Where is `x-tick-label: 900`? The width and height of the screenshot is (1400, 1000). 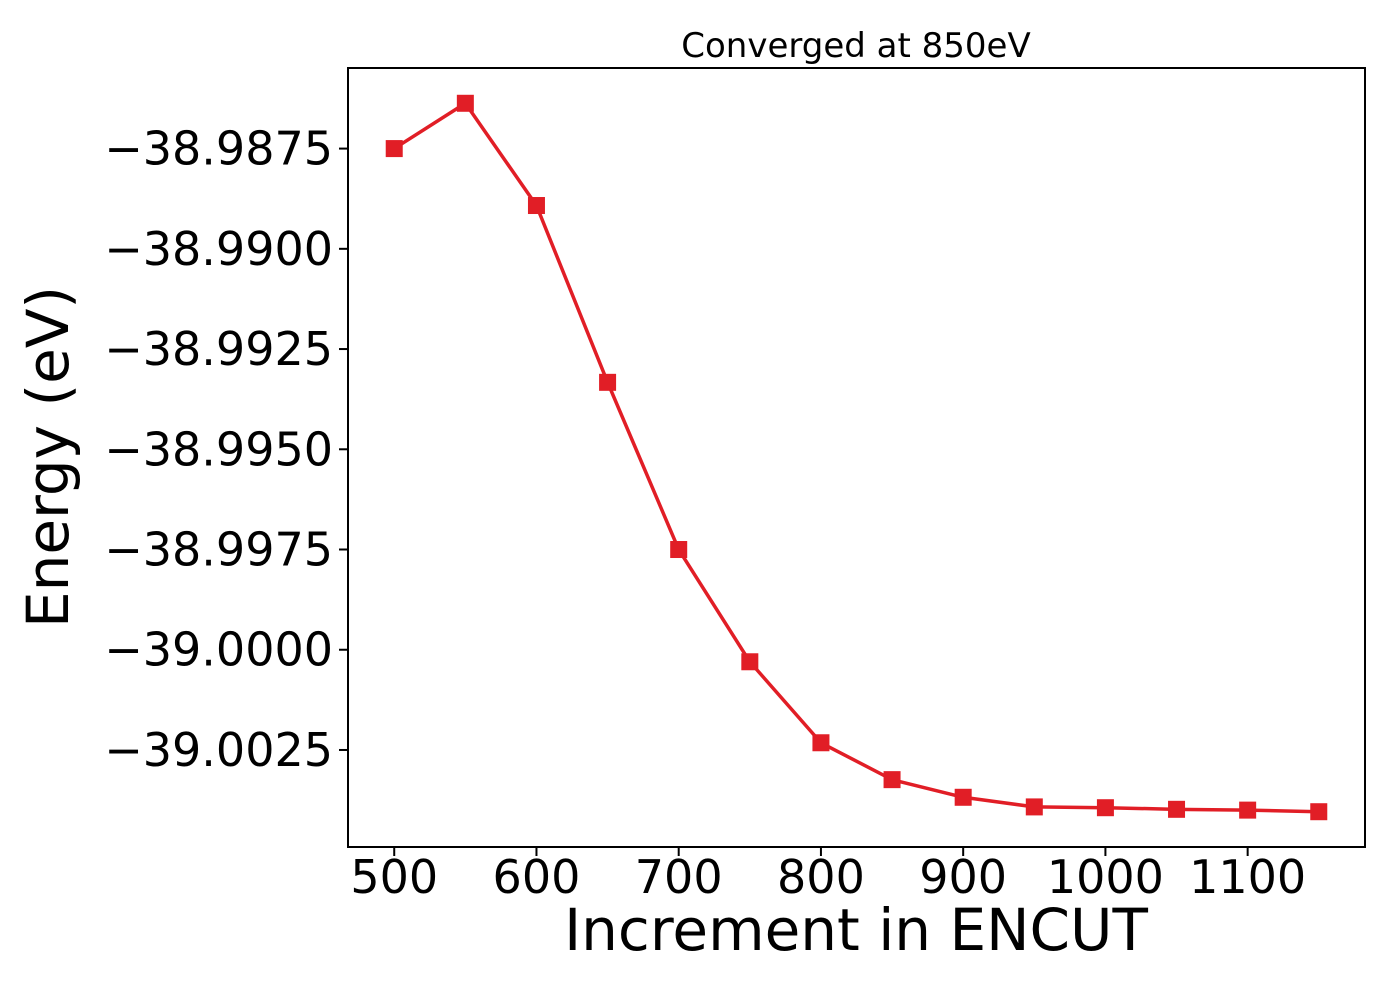
x-tick-label: 900 is located at coordinates (963, 877).